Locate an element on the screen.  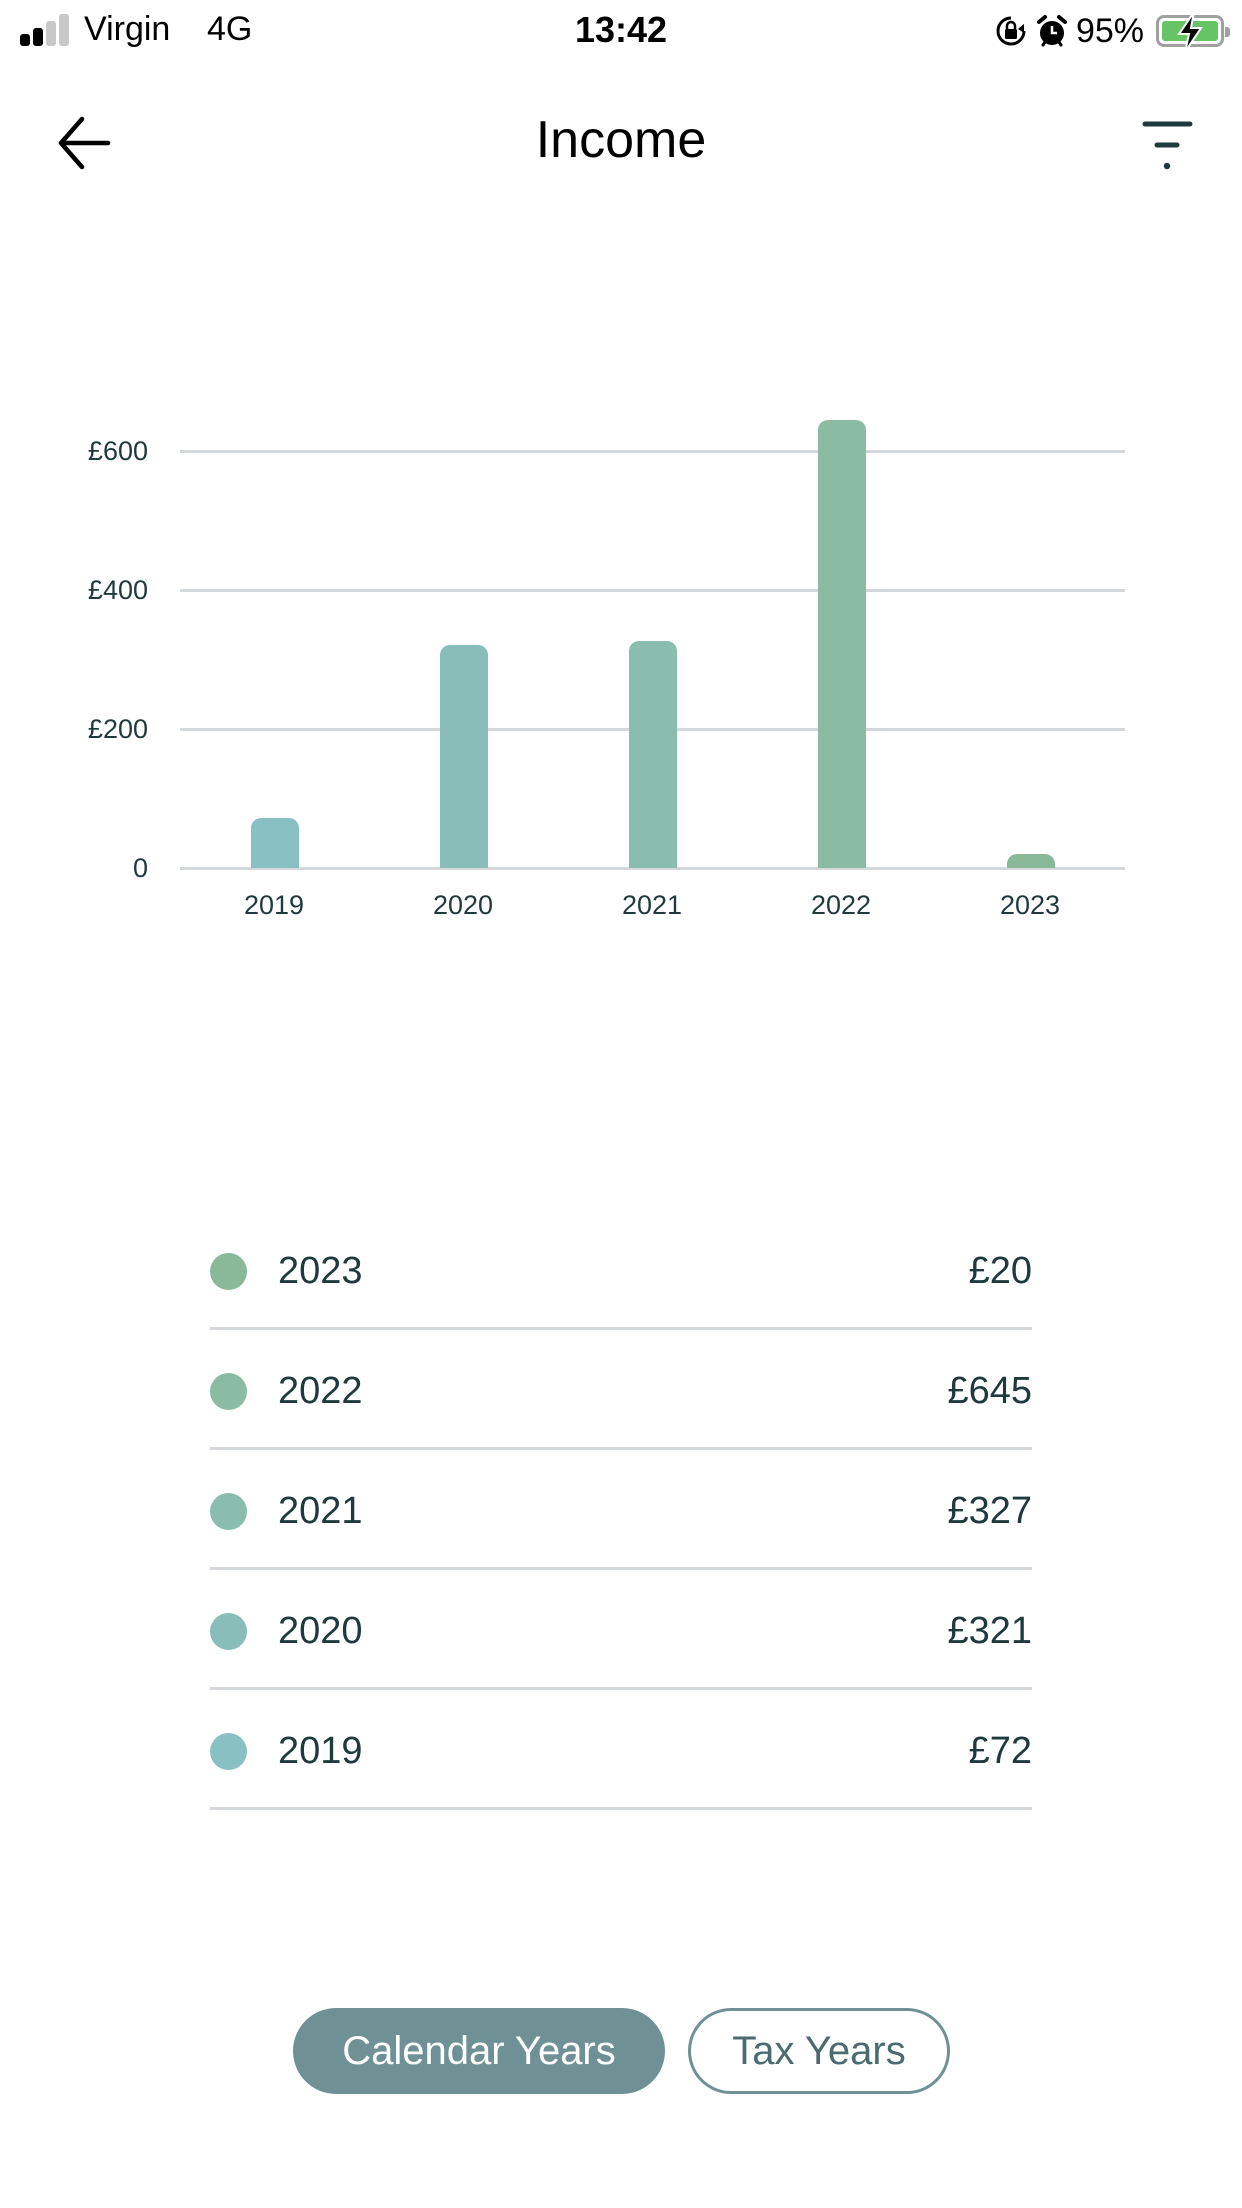
list-item-year: 2023 is located at coordinates (320, 1271).